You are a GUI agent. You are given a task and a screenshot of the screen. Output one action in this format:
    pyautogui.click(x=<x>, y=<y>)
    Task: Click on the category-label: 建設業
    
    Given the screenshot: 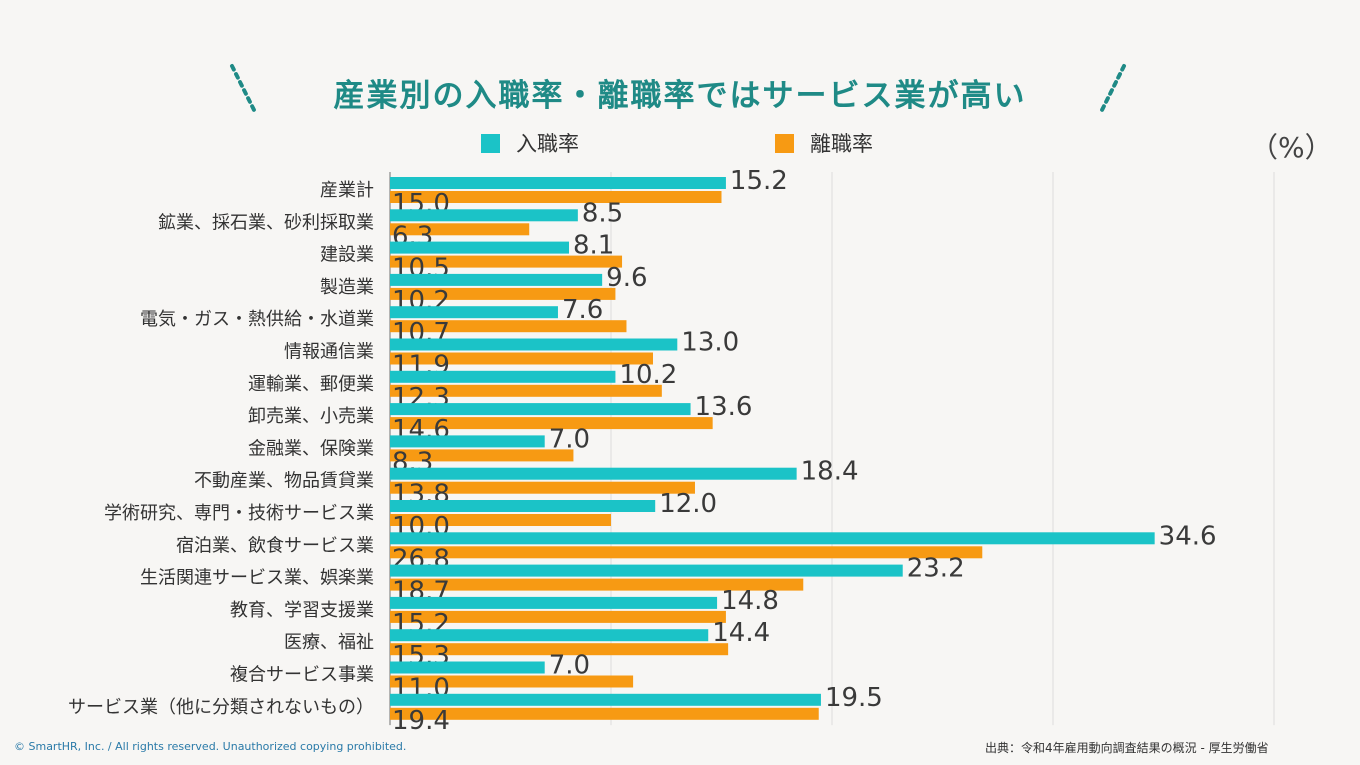 What is the action you would take?
    pyautogui.click(x=347, y=255)
    